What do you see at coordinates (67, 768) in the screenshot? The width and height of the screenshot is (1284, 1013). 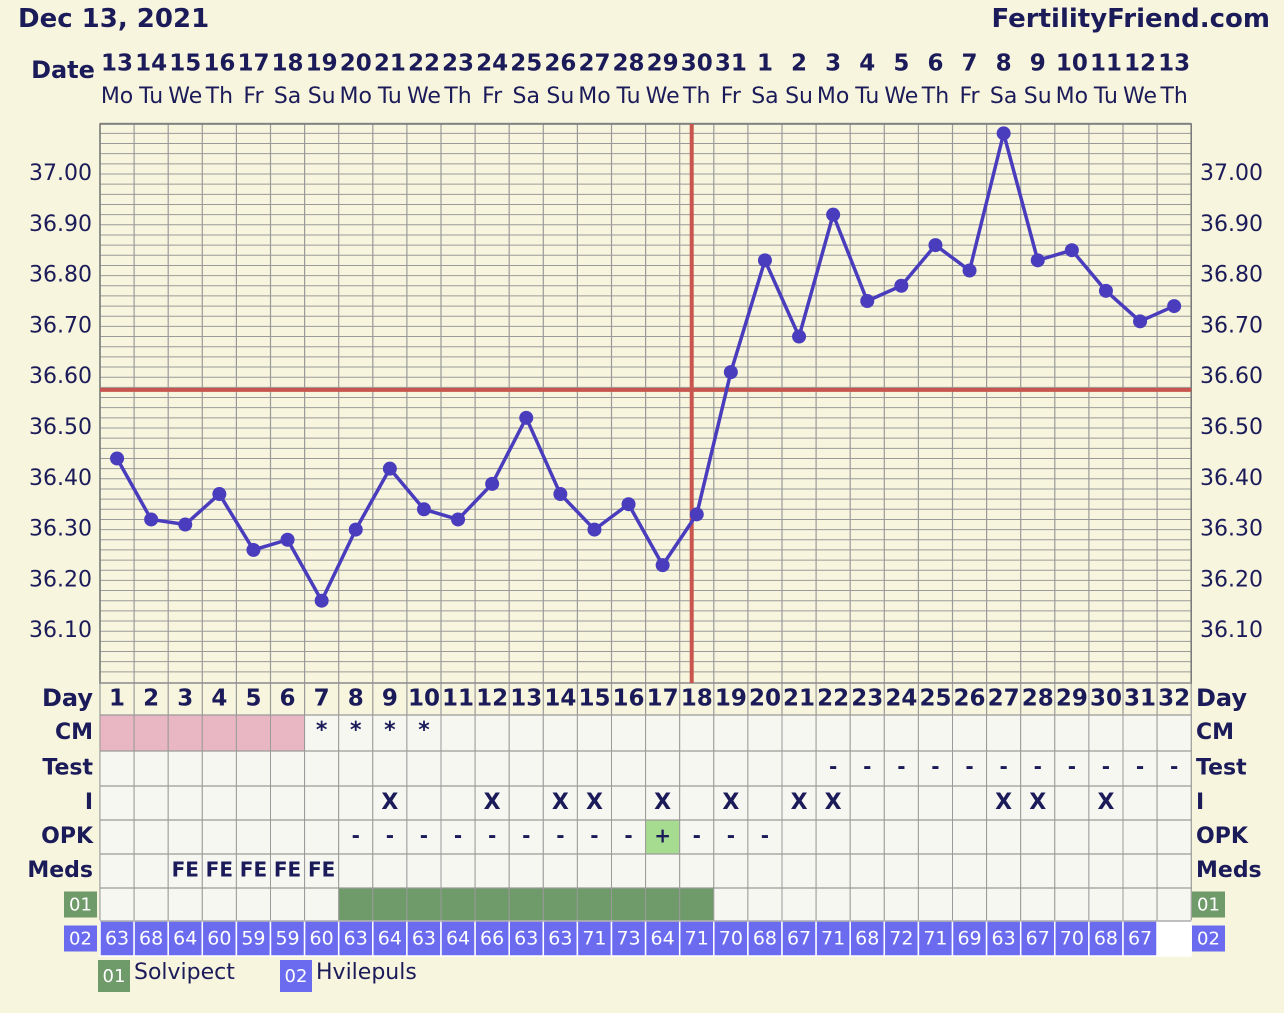 I see `row-label-test: Test` at bounding box center [67, 768].